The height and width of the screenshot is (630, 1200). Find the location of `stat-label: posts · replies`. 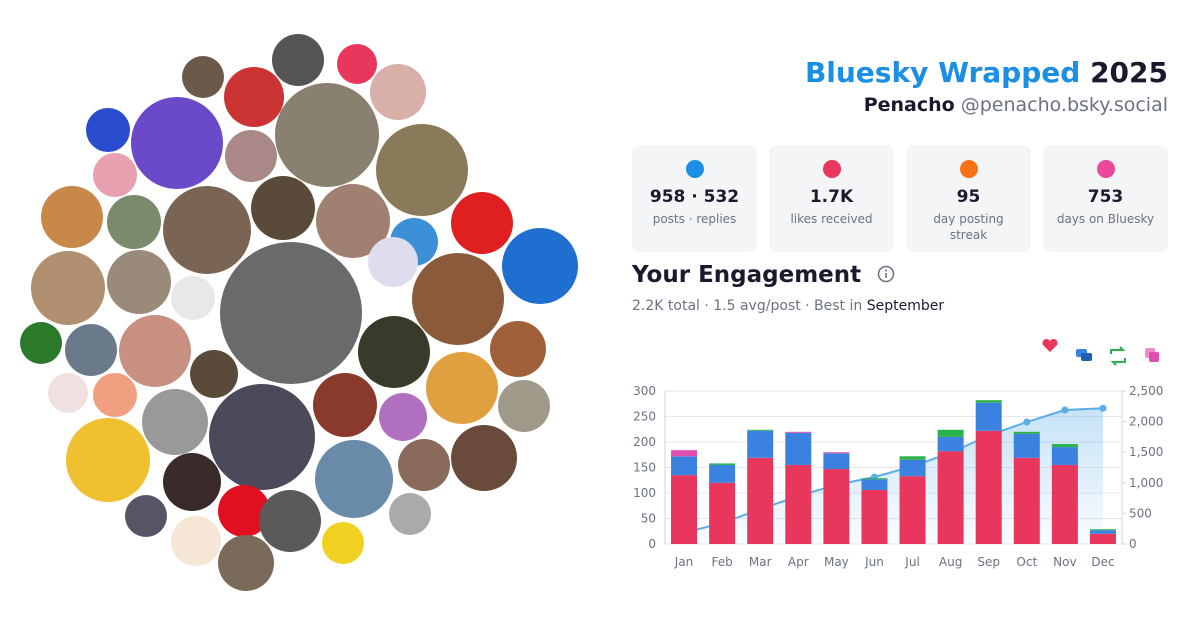

stat-label: posts · replies is located at coordinates (694, 219).